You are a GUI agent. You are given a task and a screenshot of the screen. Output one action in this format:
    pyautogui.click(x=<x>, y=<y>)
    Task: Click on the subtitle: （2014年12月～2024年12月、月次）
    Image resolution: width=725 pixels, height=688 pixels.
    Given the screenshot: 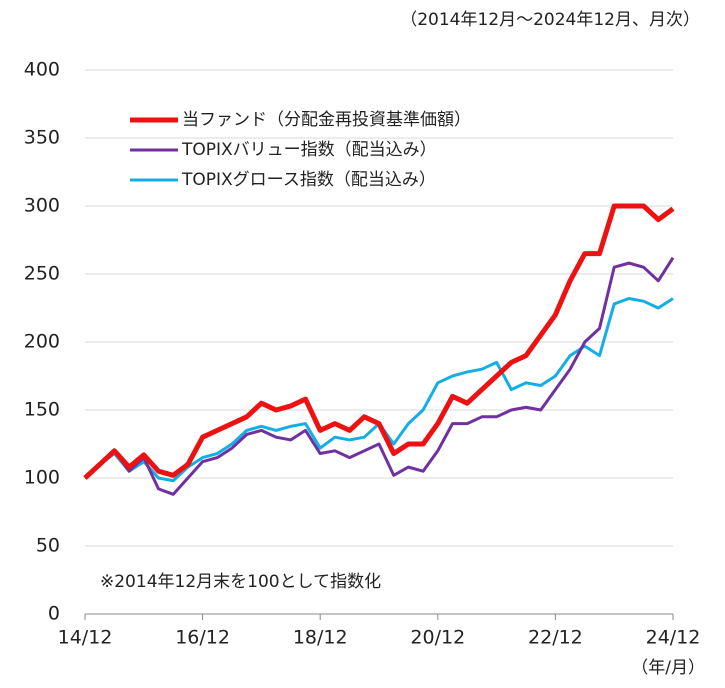 What is the action you would take?
    pyautogui.click(x=550, y=20)
    